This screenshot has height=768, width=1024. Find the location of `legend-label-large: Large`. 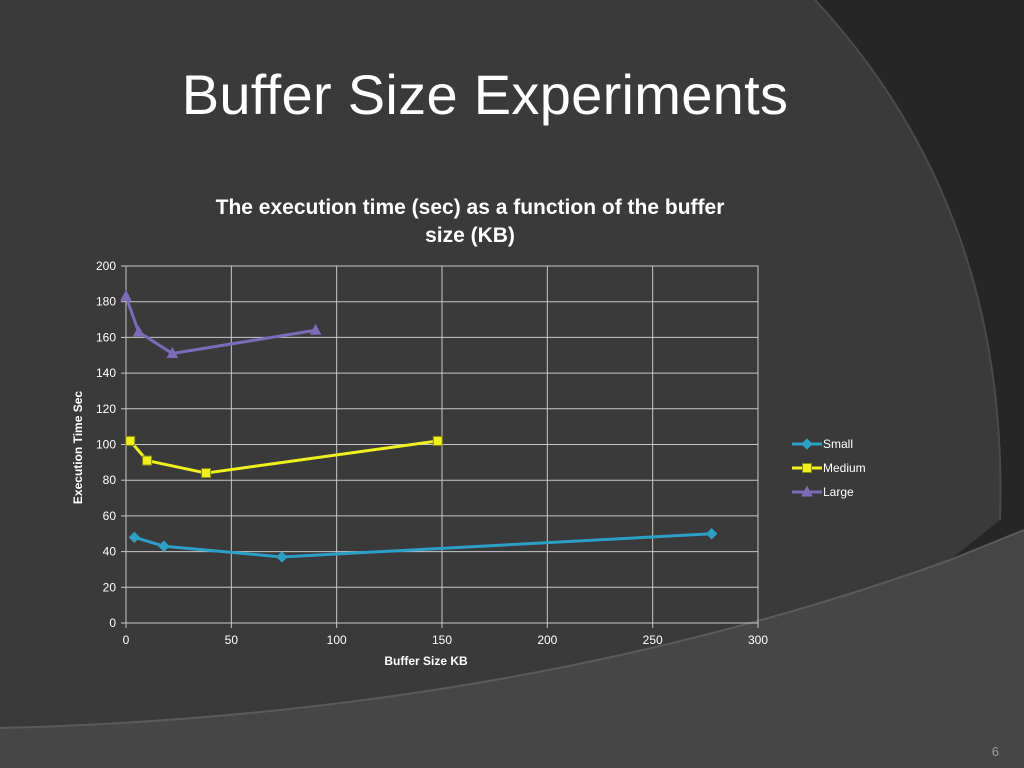

legend-label-large: Large is located at coordinates (838, 492).